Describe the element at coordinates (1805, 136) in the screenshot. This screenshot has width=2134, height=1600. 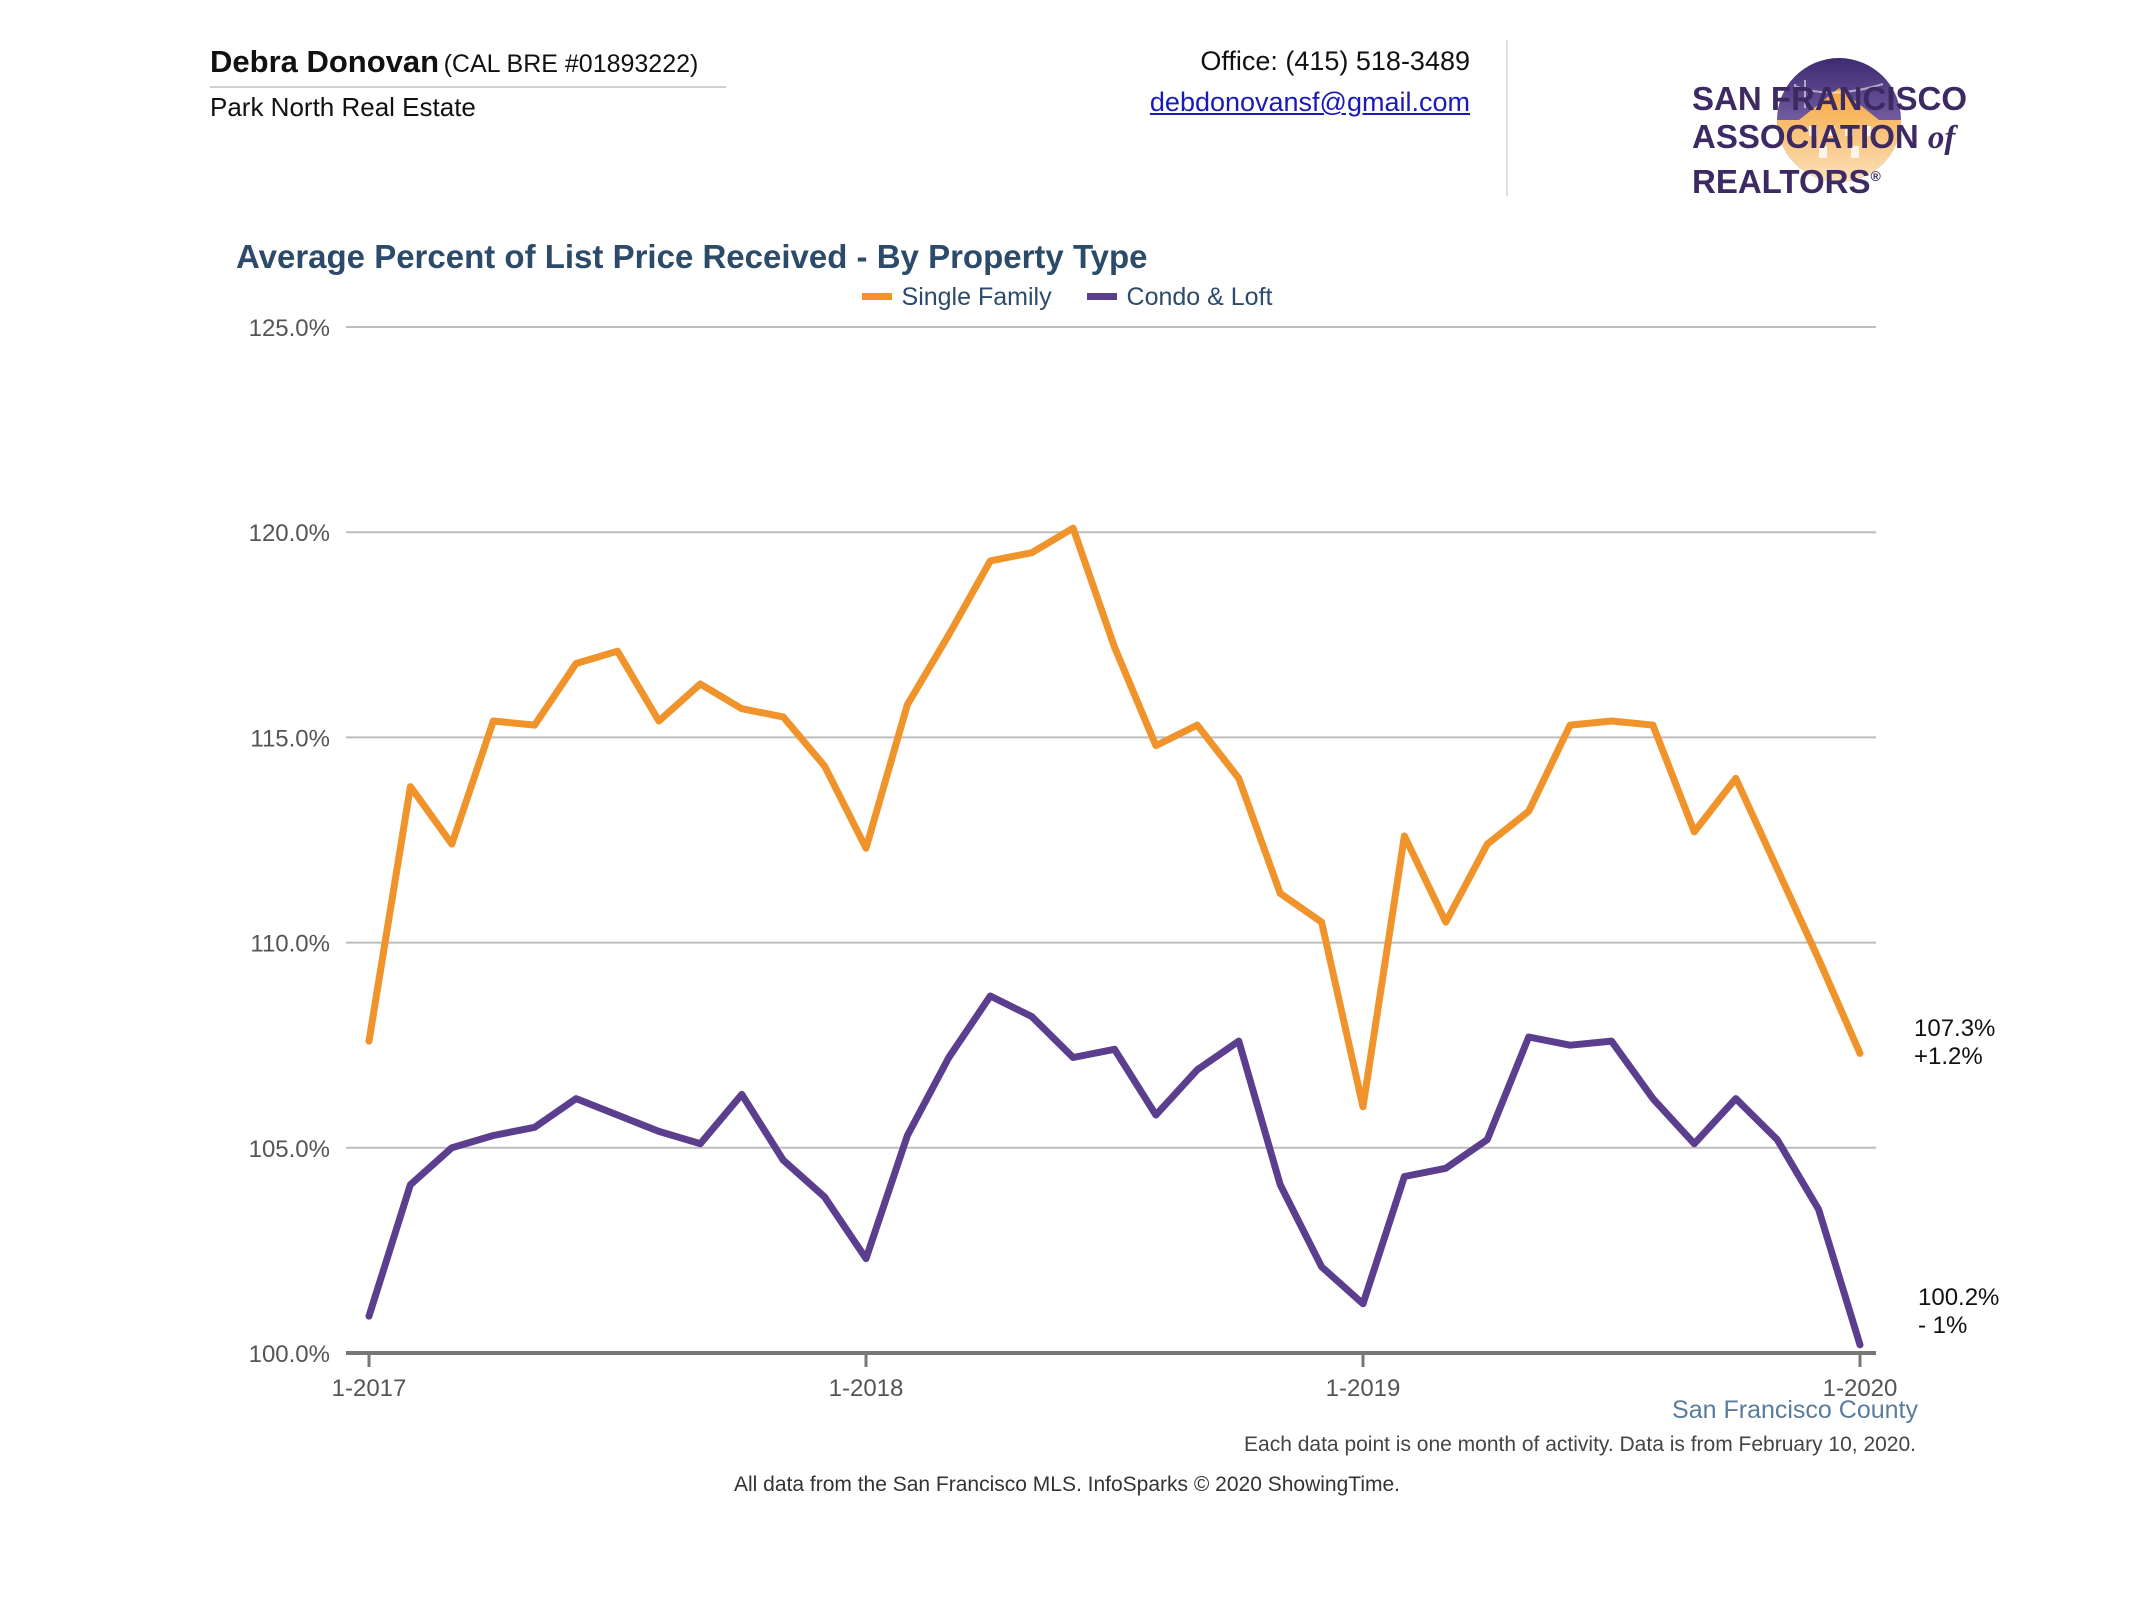
I see `logo-word-association: ASSOCIATION` at that location.